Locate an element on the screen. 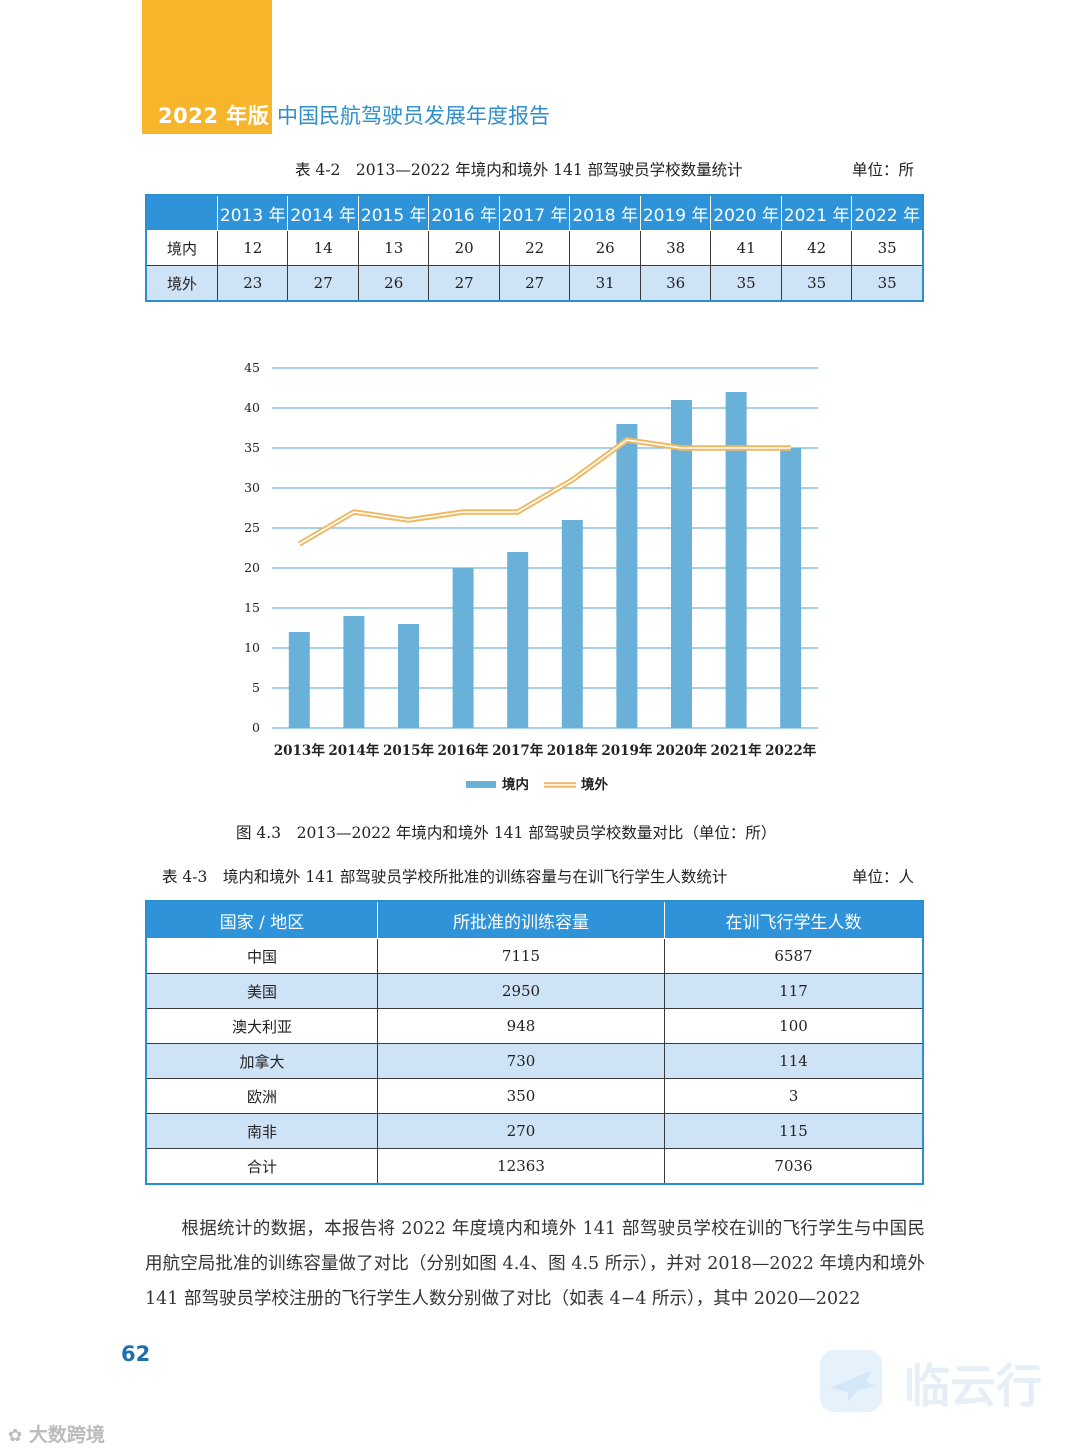 The image size is (1080, 1455). capacity-cell: 270 is located at coordinates (521, 1131).